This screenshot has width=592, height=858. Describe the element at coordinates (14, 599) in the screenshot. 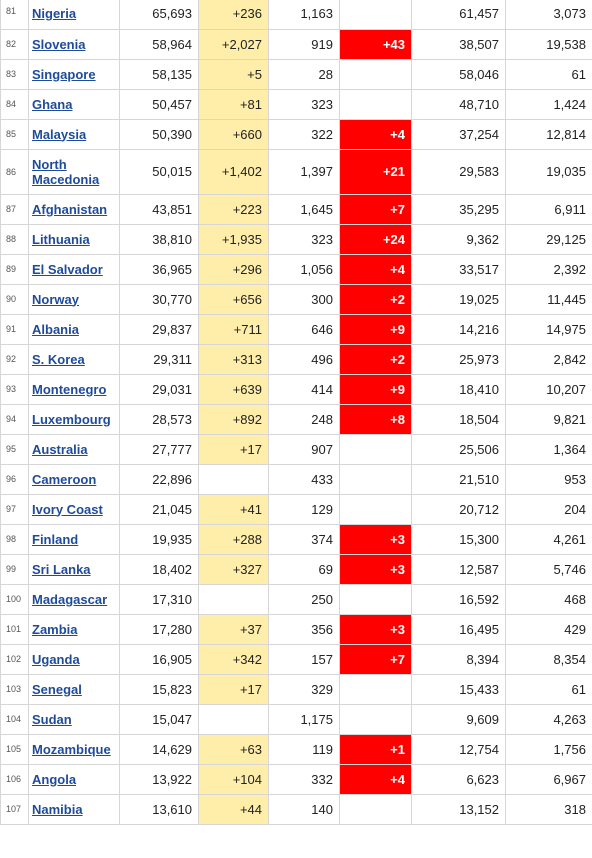

I see `rank-cell: 100` at that location.